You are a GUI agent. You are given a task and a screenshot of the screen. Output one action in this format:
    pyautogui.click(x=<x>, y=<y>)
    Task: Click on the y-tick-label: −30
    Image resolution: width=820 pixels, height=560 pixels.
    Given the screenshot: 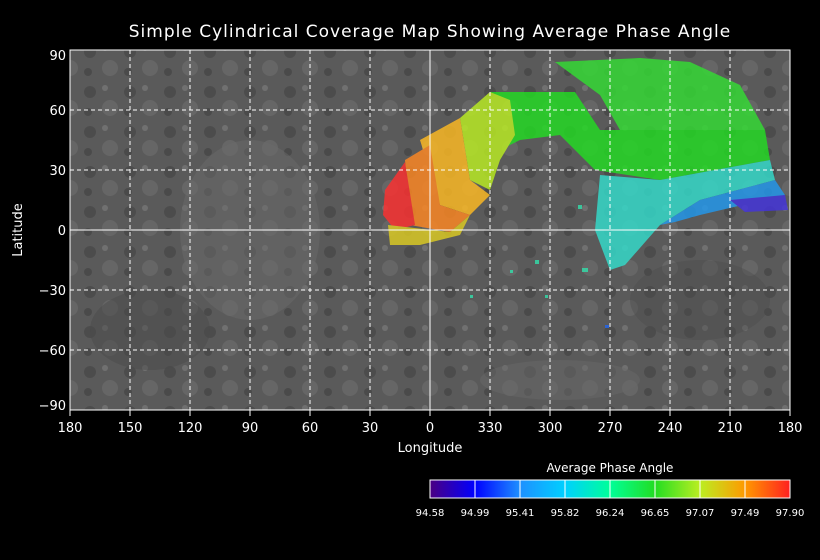 What is the action you would take?
    pyautogui.click(x=52, y=291)
    